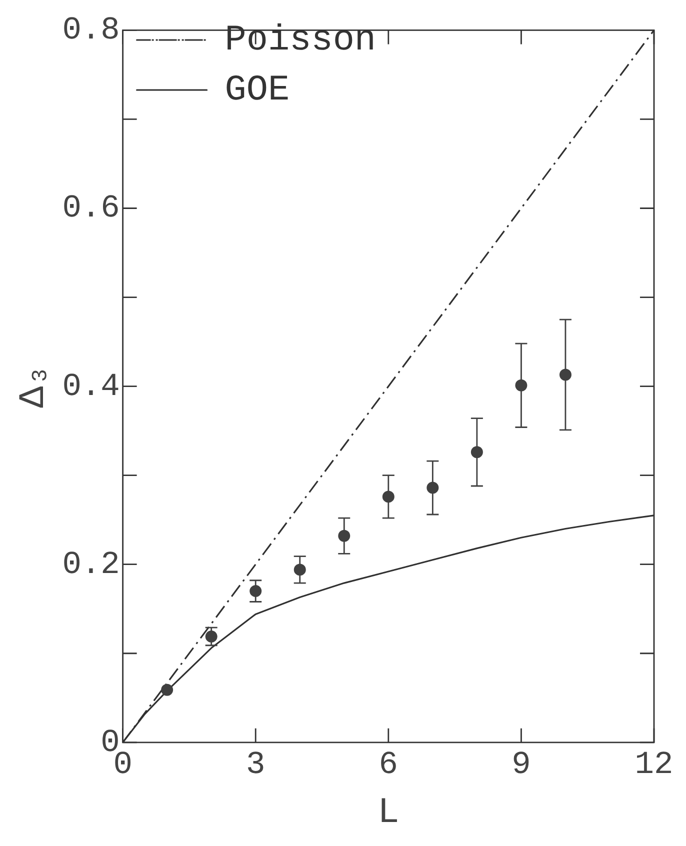 This screenshot has height=846, width=686. What do you see at coordinates (389, 812) in the screenshot?
I see `x-axis-title: L` at bounding box center [389, 812].